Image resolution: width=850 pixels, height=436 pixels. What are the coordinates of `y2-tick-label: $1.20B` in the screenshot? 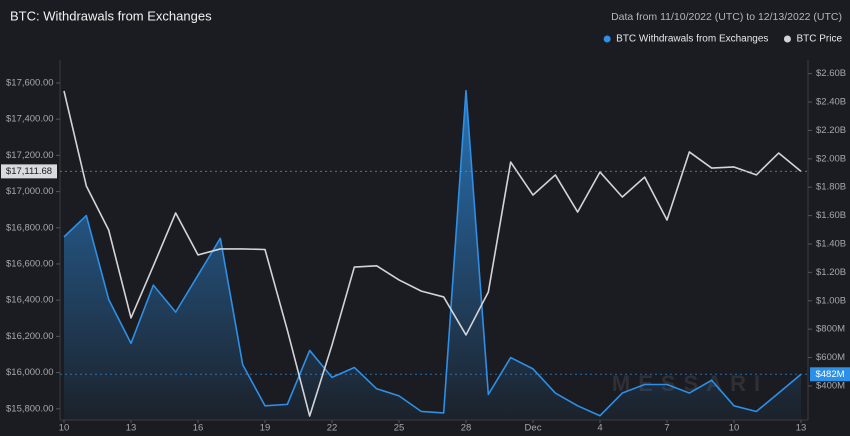 It's located at (831, 272).